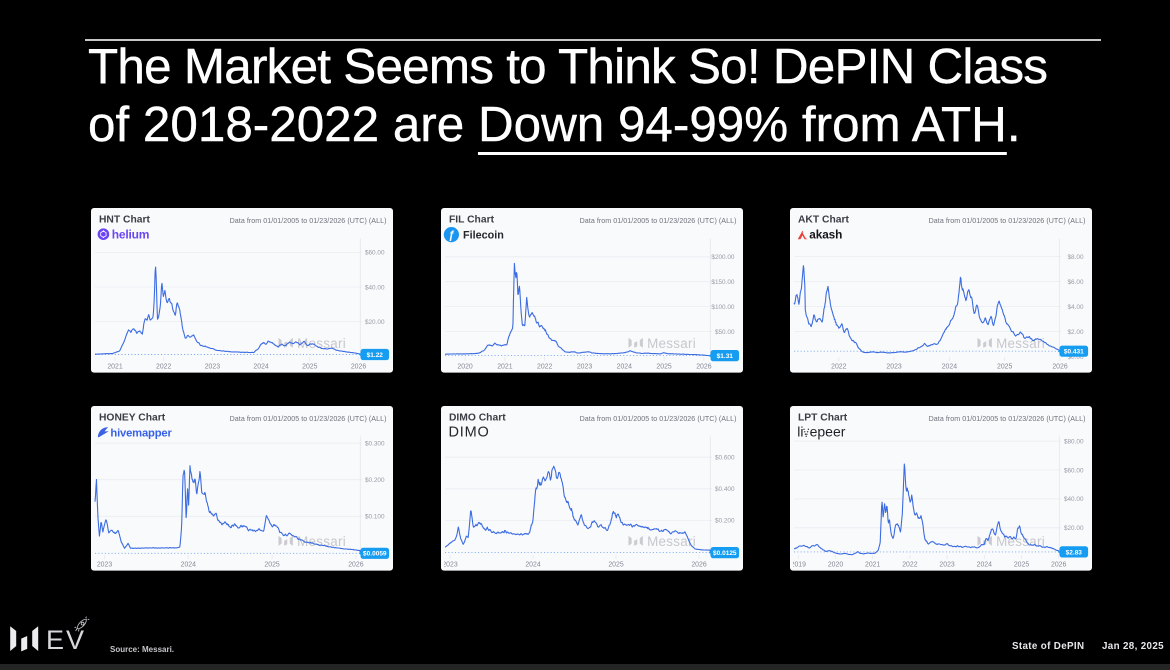 The image size is (1170, 670). Describe the element at coordinates (823, 418) in the screenshot. I see `svg-text: LPT Chart` at that location.